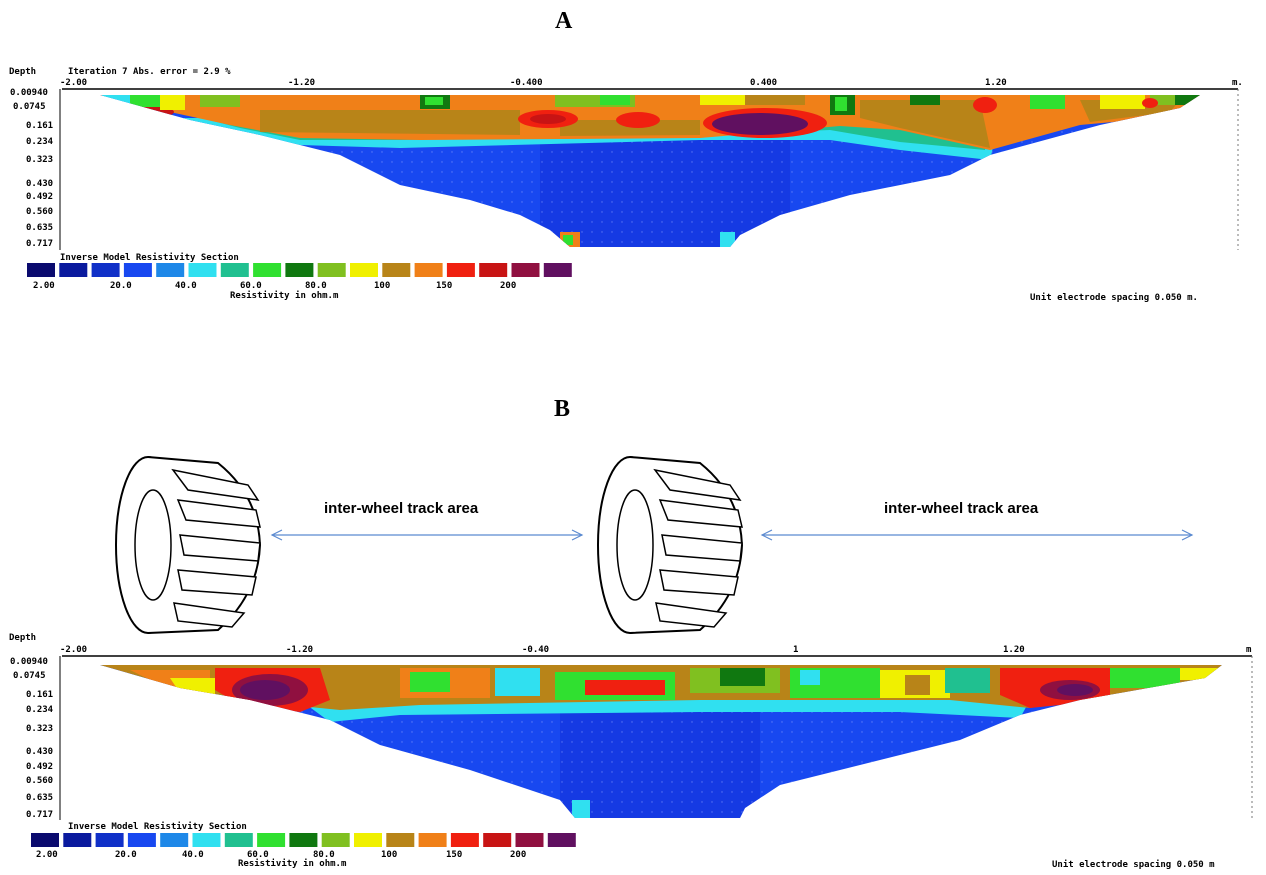 The height and width of the screenshot is (875, 1266). I want to click on resistivity-label-b: Resistivity in ohm.m, so click(292, 864).